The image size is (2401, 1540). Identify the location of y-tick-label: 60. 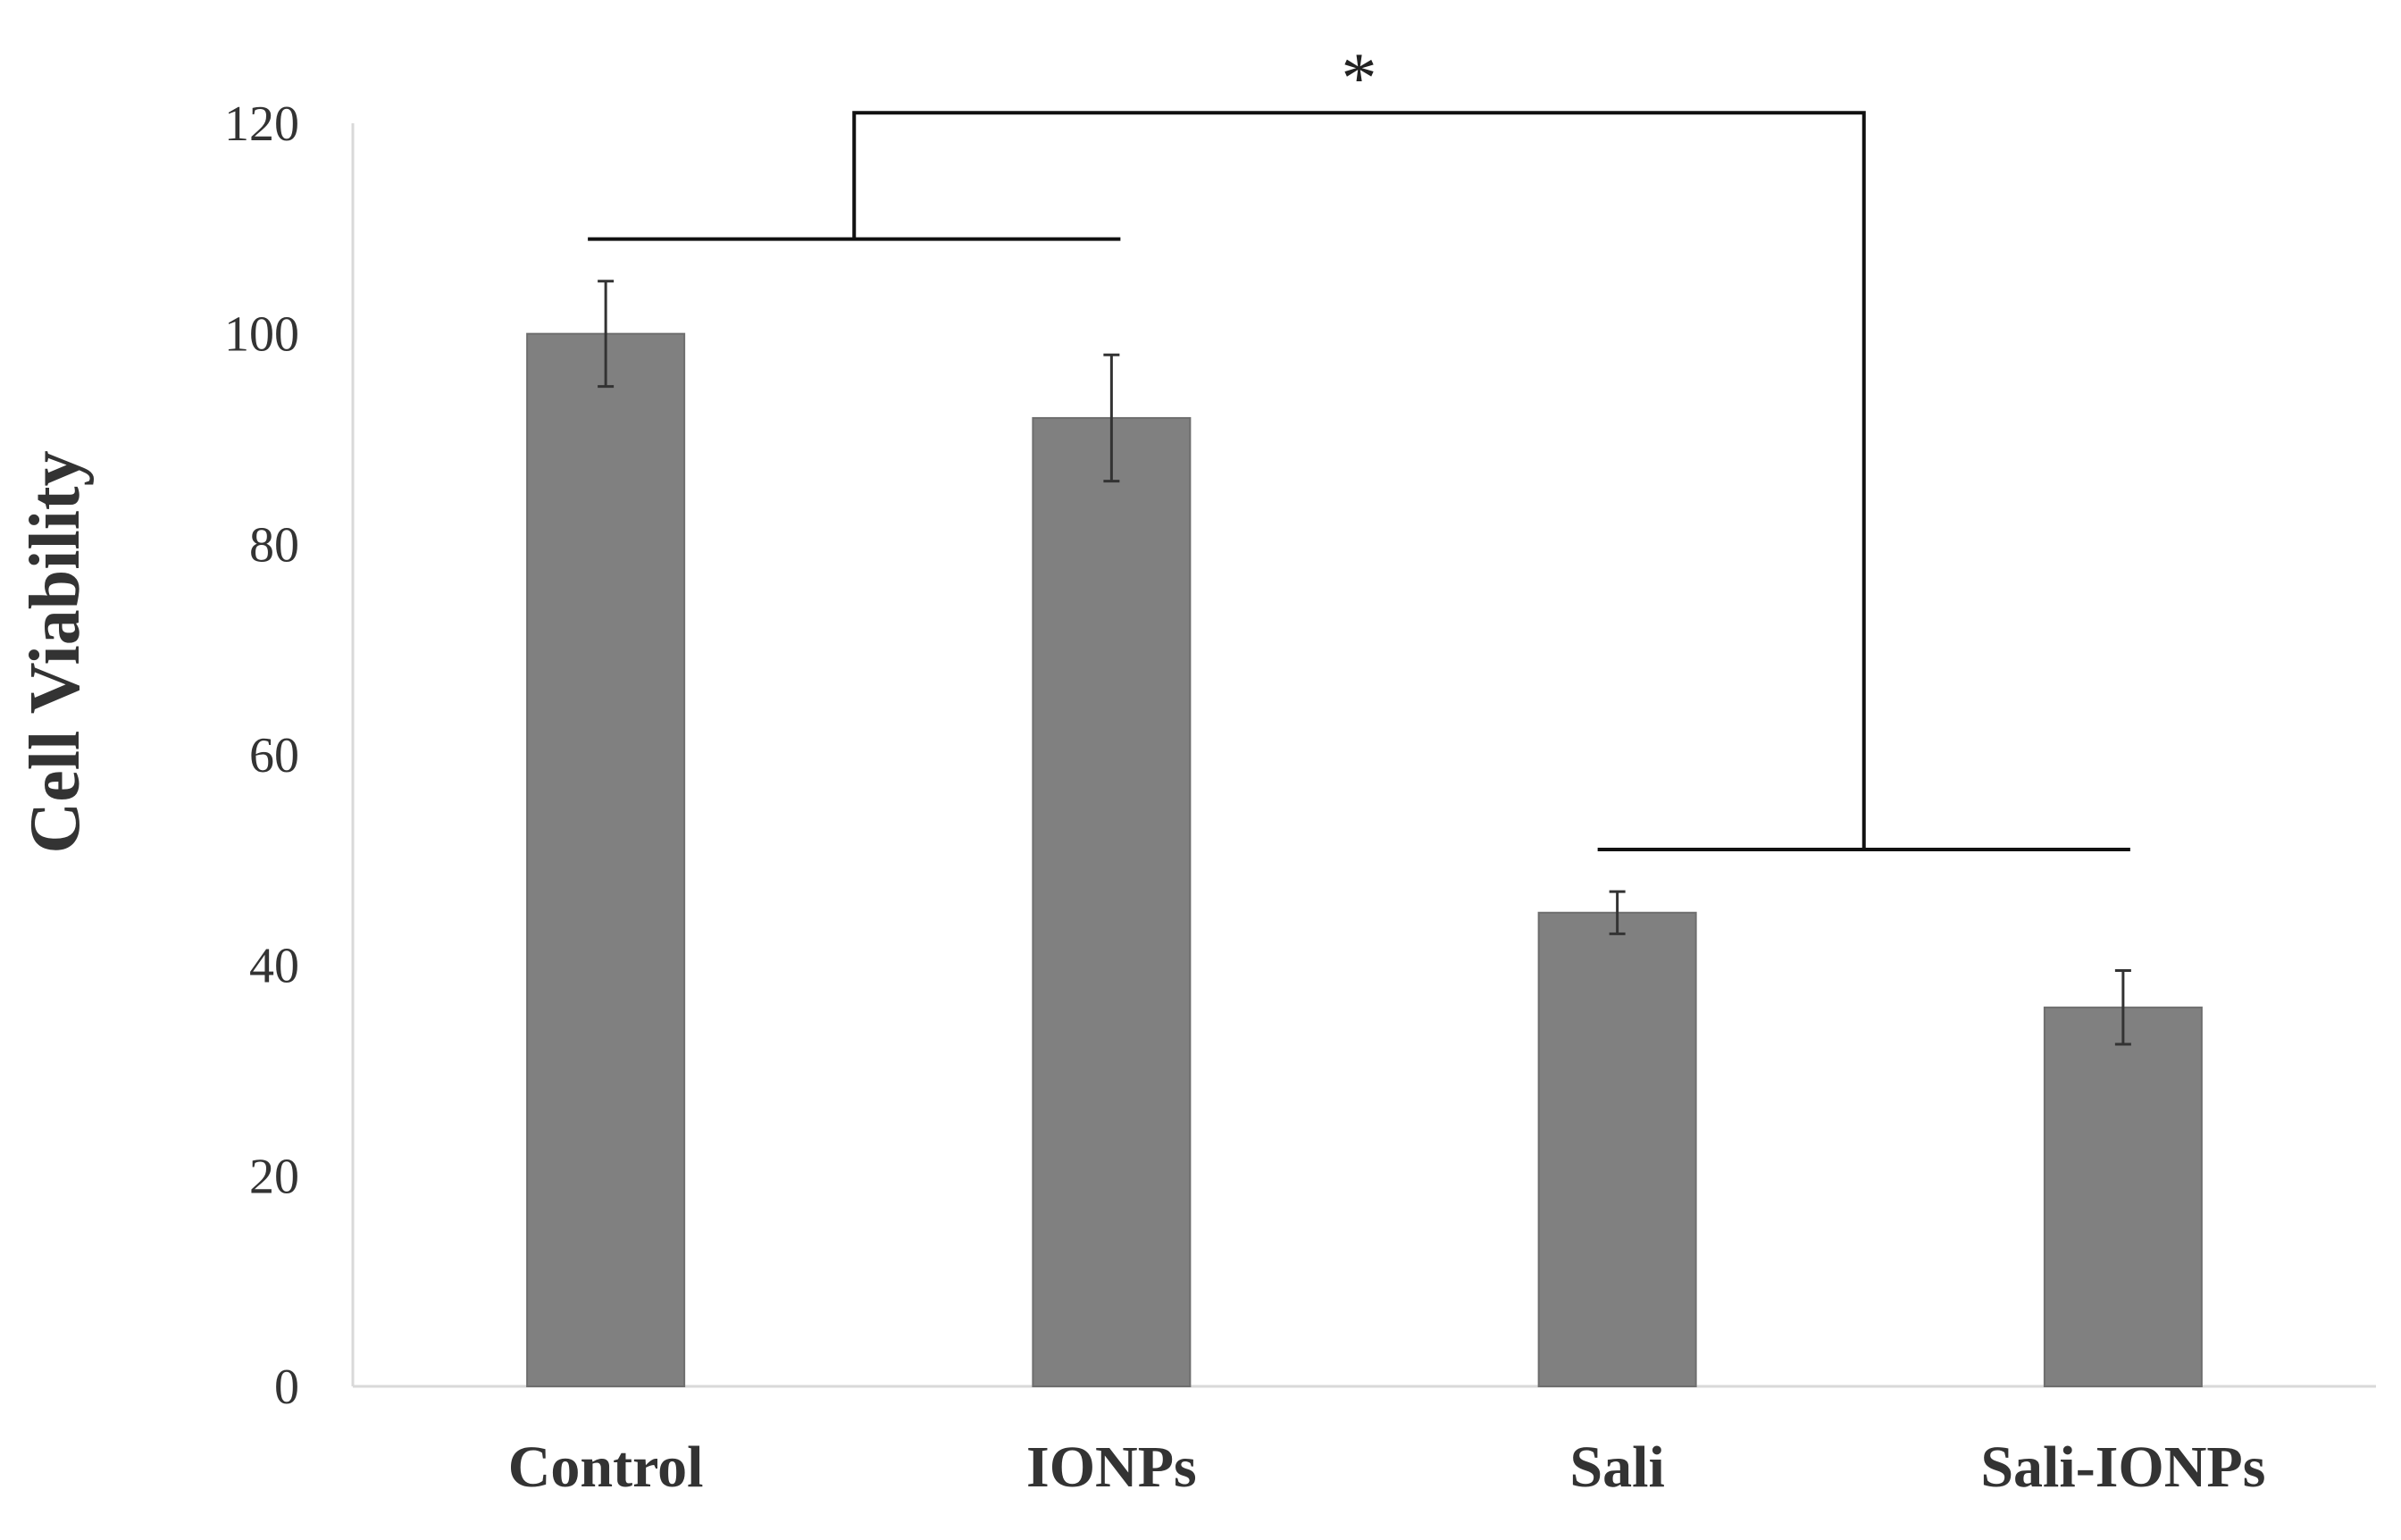
(274, 756).